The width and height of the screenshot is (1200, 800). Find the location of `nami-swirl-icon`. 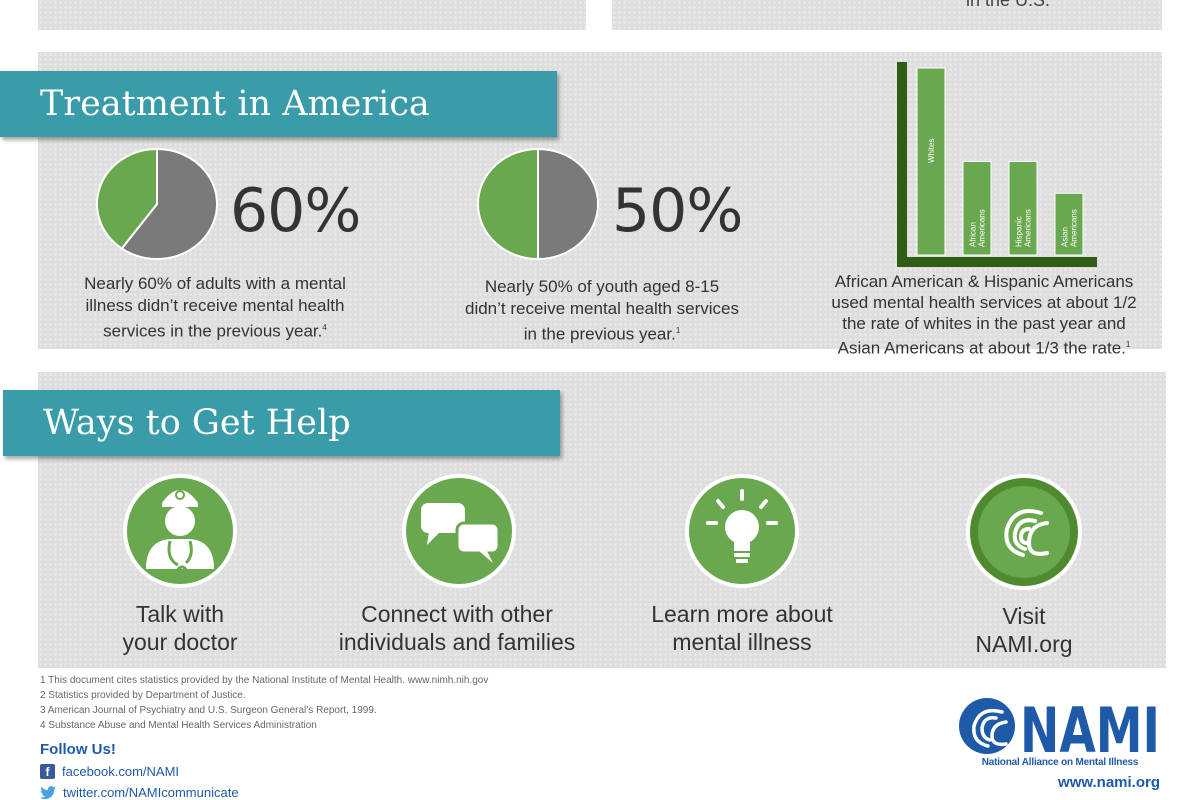

nami-swirl-icon is located at coordinates (1024, 532).